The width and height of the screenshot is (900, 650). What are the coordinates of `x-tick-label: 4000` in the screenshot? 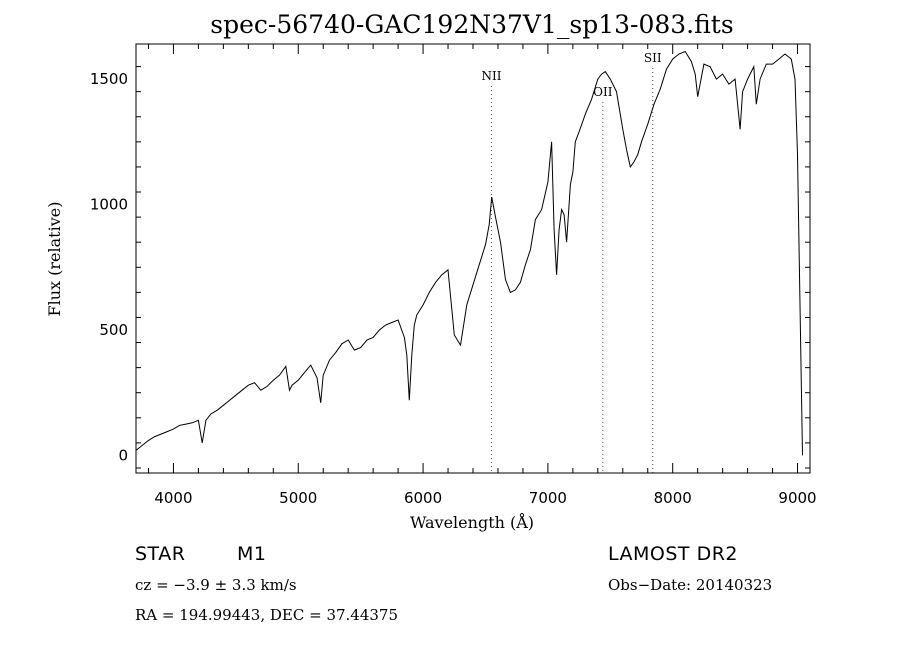 It's located at (173, 498).